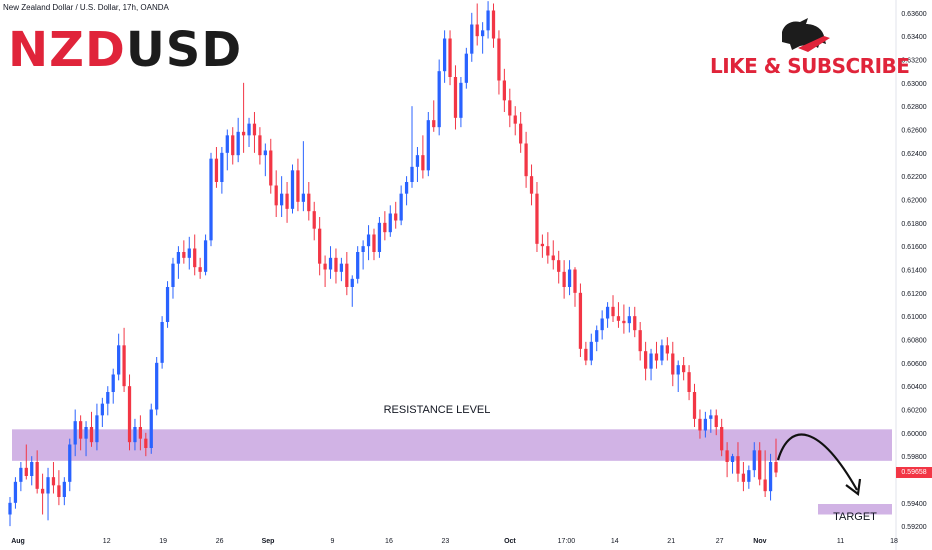 The width and height of the screenshot is (932, 550). What do you see at coordinates (452, 445) in the screenshot?
I see `resistance-zone` at bounding box center [452, 445].